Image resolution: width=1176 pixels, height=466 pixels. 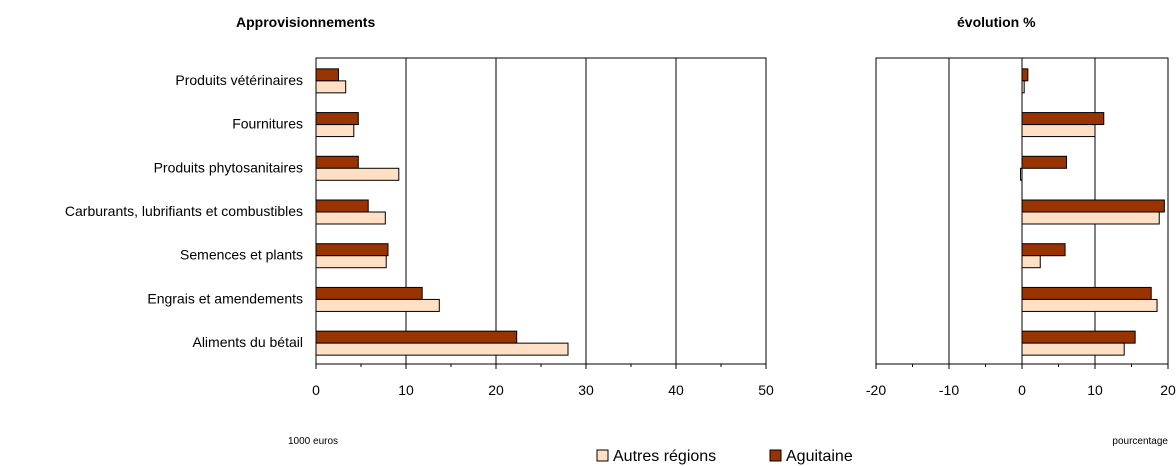 What do you see at coordinates (676, 390) in the screenshot?
I see `x-tick-label: 40` at bounding box center [676, 390].